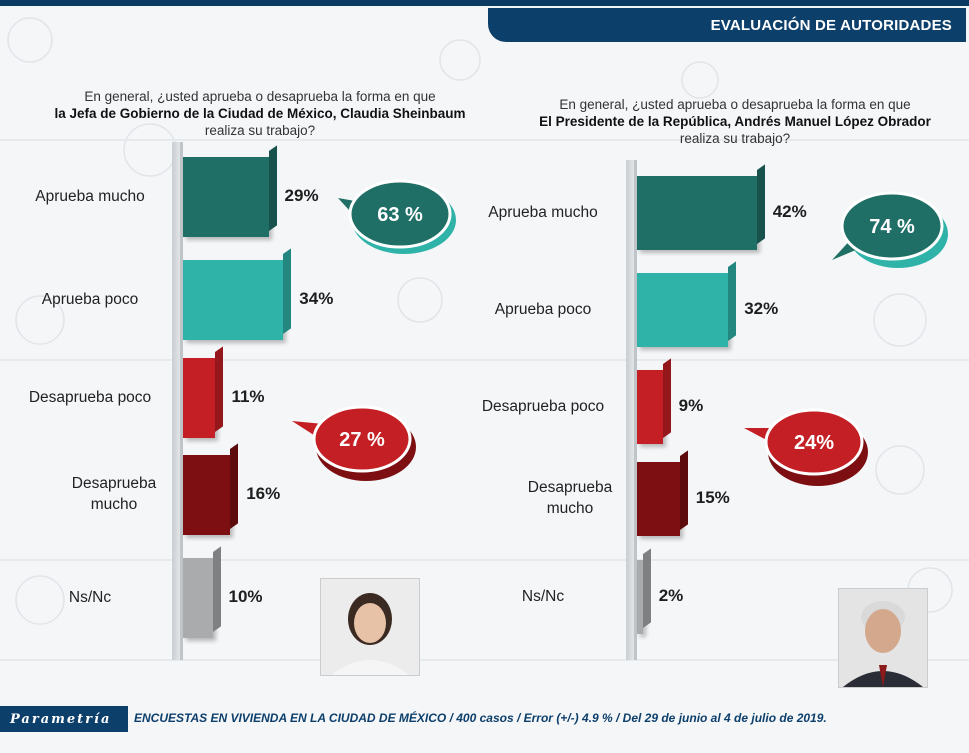 This screenshot has height=753, width=969. Describe the element at coordinates (260, 130) in the screenshot. I see `left-question-line3: realiza su trabajo?` at that location.